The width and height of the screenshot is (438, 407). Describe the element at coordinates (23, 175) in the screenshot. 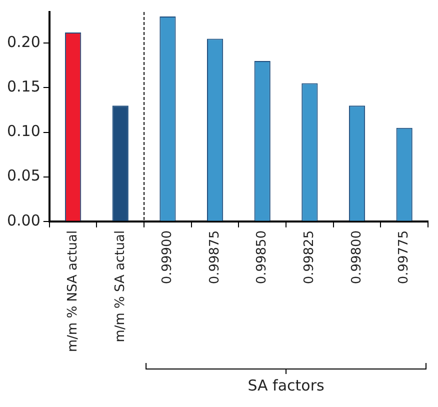

I see `y-tick-label: 0.05` at that location.